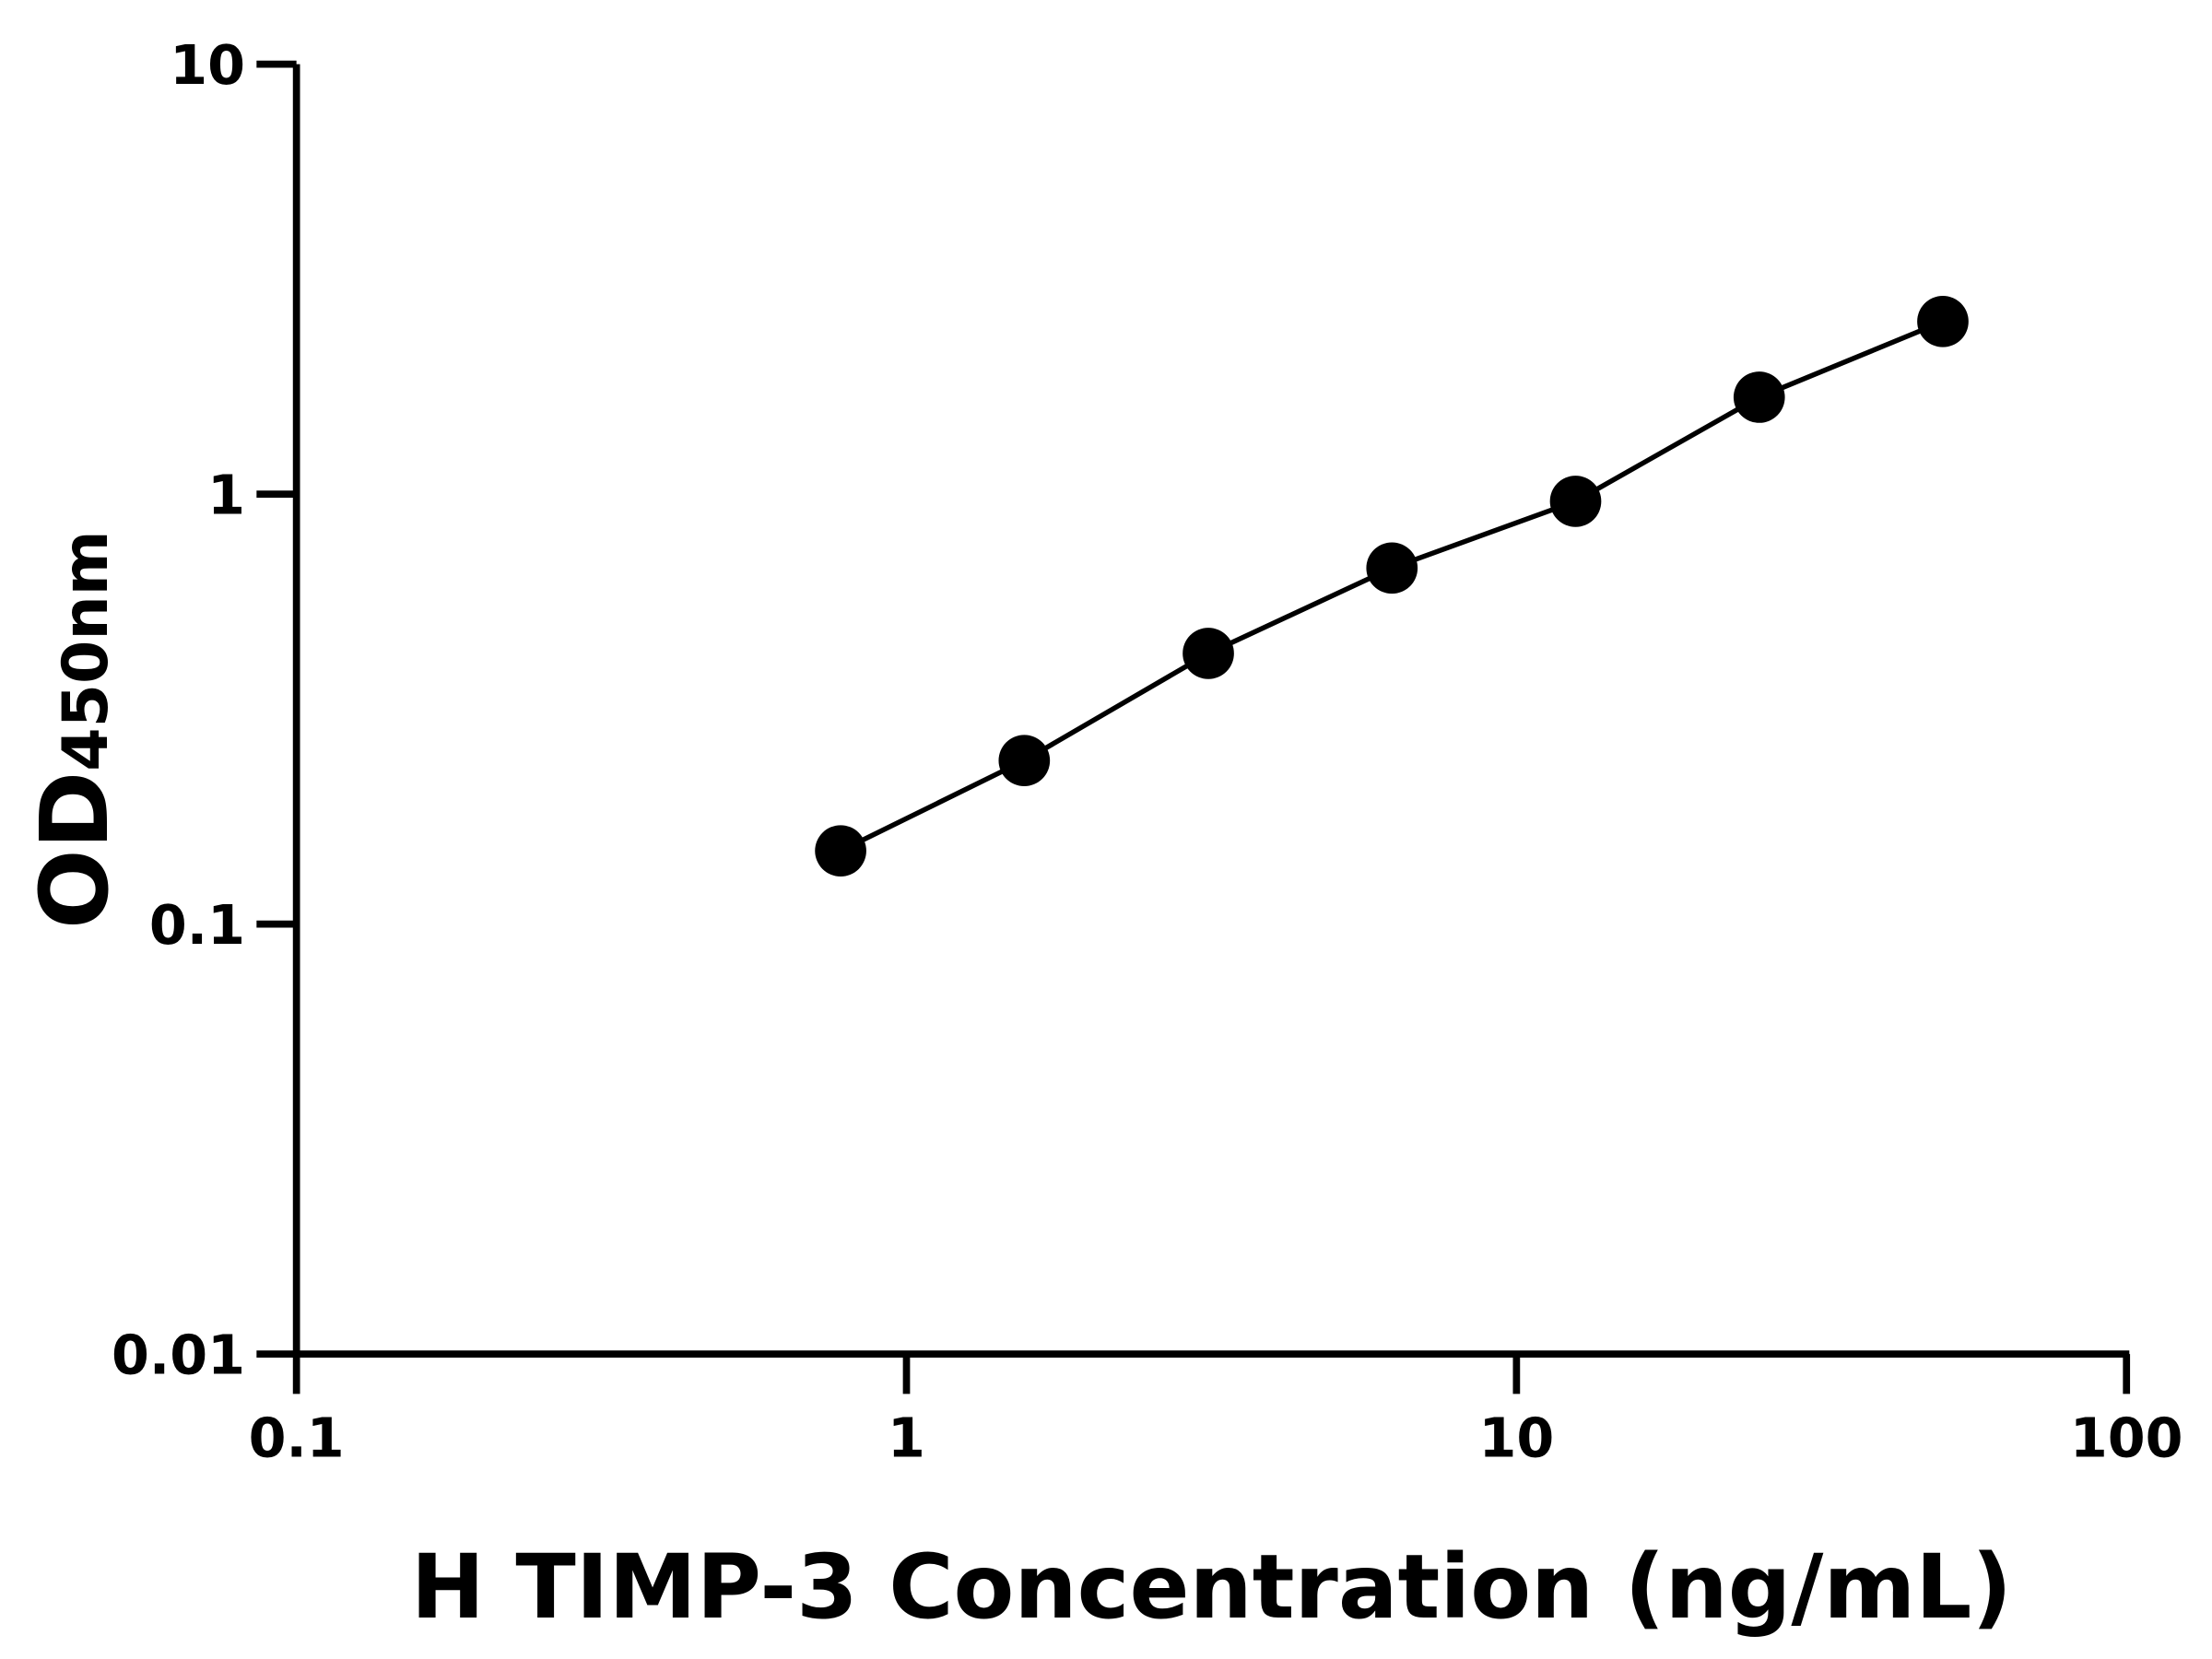 The height and width of the screenshot is (1659, 2212). I want to click on y-tick-label: 0.01, so click(178, 1355).